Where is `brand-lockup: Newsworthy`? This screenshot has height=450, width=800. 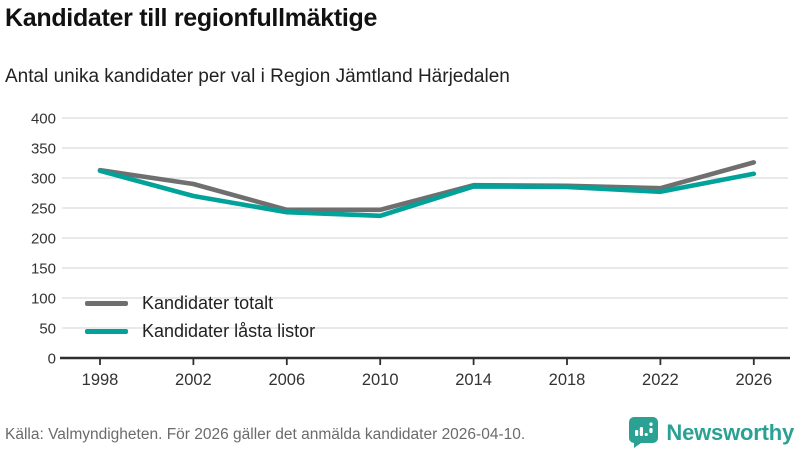 brand-lockup: Newsworthy is located at coordinates (711, 432).